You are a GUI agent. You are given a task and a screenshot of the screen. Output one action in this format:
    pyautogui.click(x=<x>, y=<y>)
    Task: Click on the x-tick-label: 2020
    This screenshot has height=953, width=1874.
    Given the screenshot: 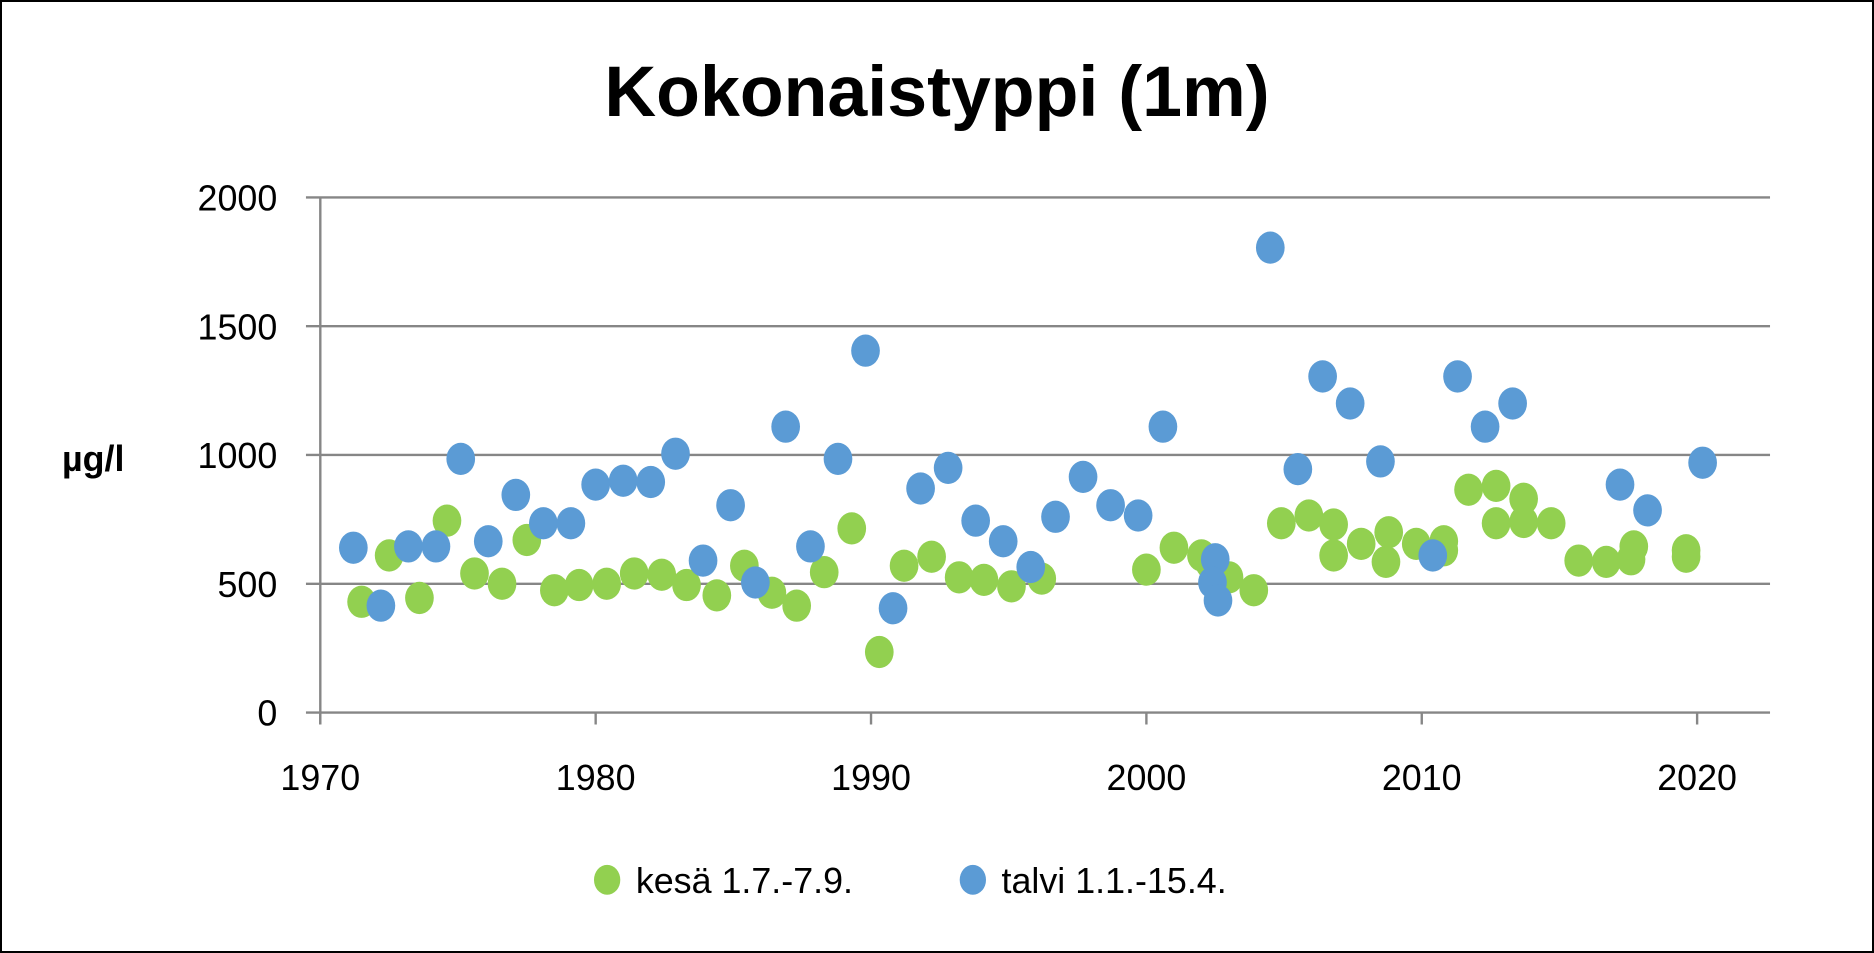 What is the action you would take?
    pyautogui.click(x=1697, y=778)
    